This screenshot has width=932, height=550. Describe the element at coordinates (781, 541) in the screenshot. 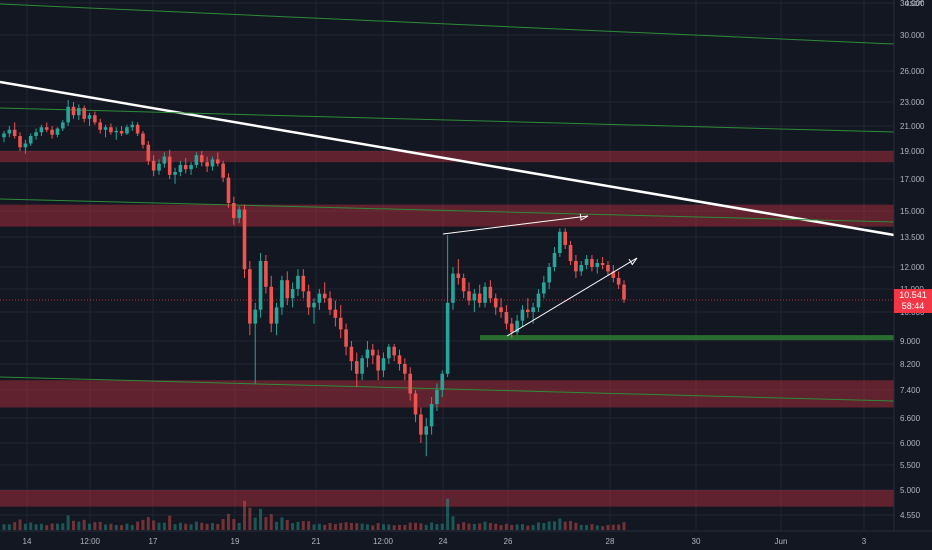

I see `time-tick-label: Jun` at that location.